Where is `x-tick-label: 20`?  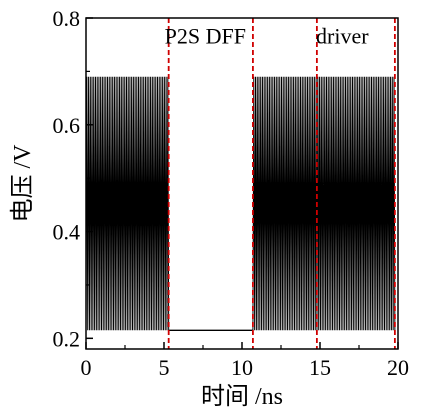
x-tick-label: 20 is located at coordinates (398, 367).